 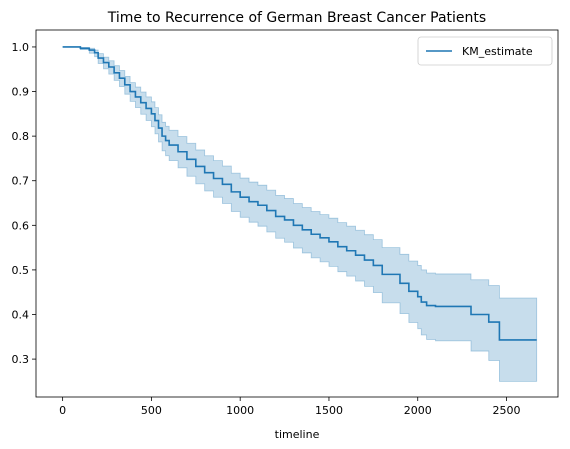 I want to click on y-tick-label: 0.3, so click(x=21, y=359).